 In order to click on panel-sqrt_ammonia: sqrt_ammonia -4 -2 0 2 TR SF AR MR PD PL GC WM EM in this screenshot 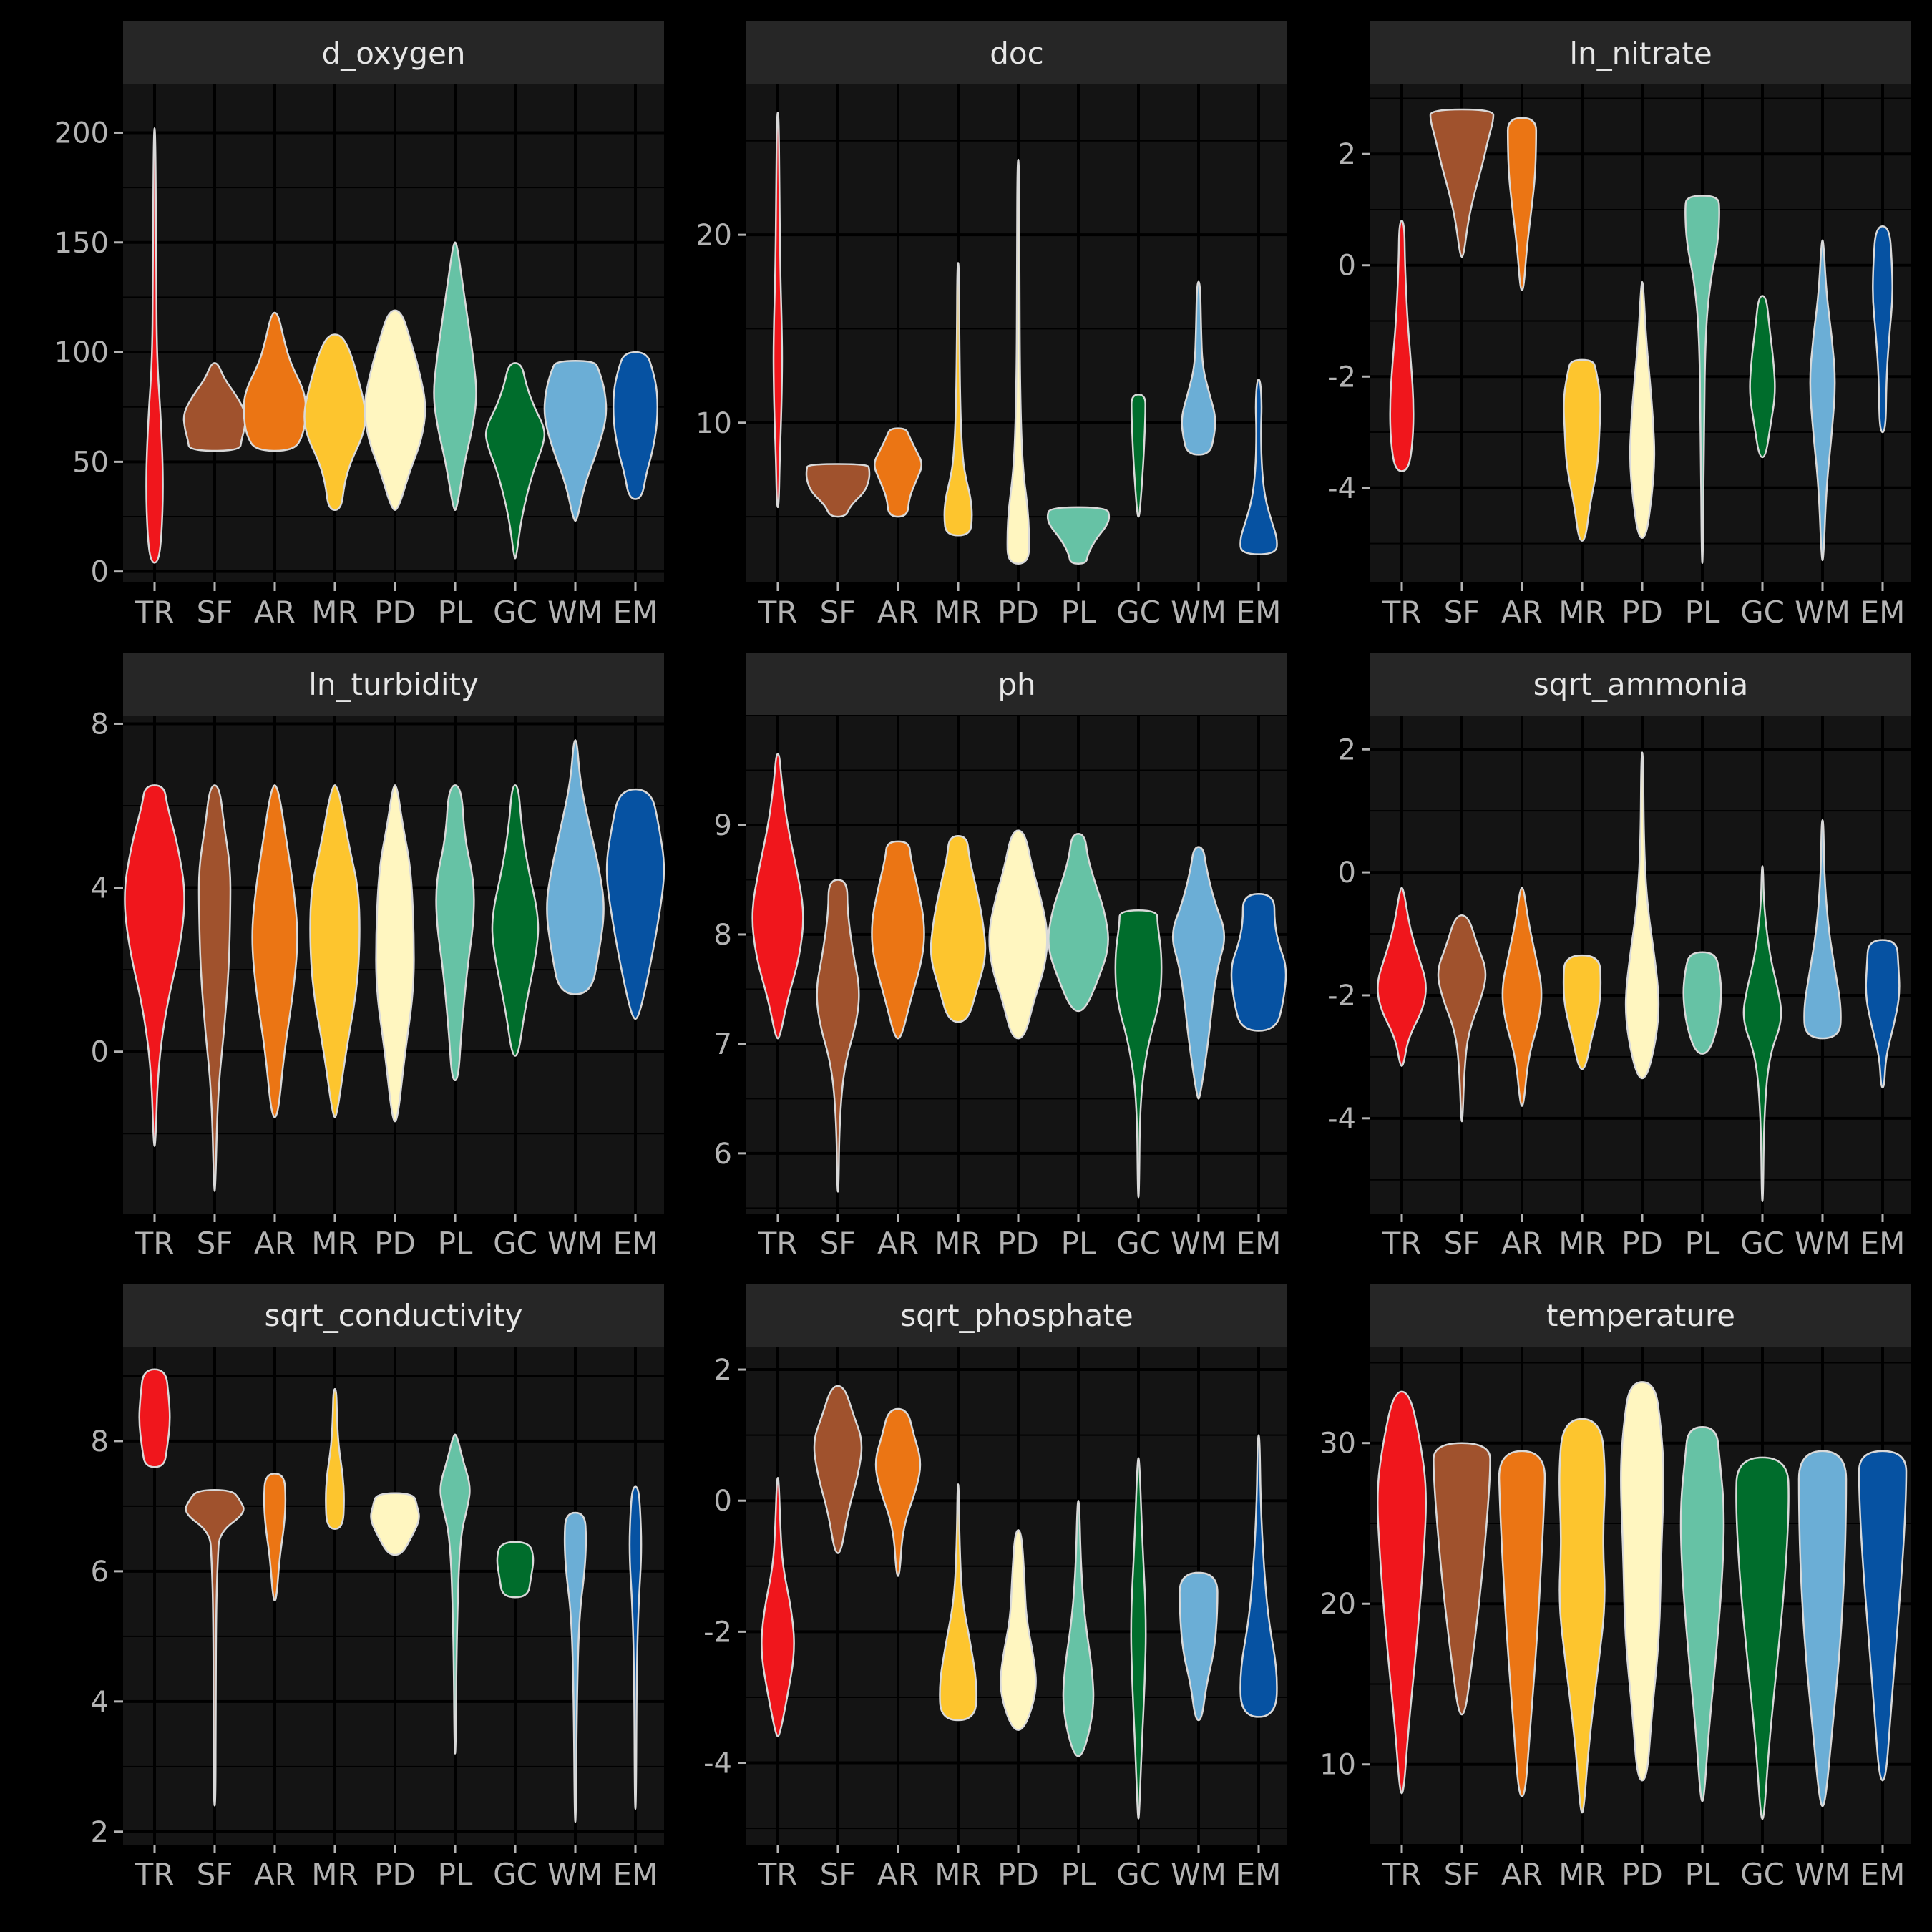, I will do `click(1619, 957)`.